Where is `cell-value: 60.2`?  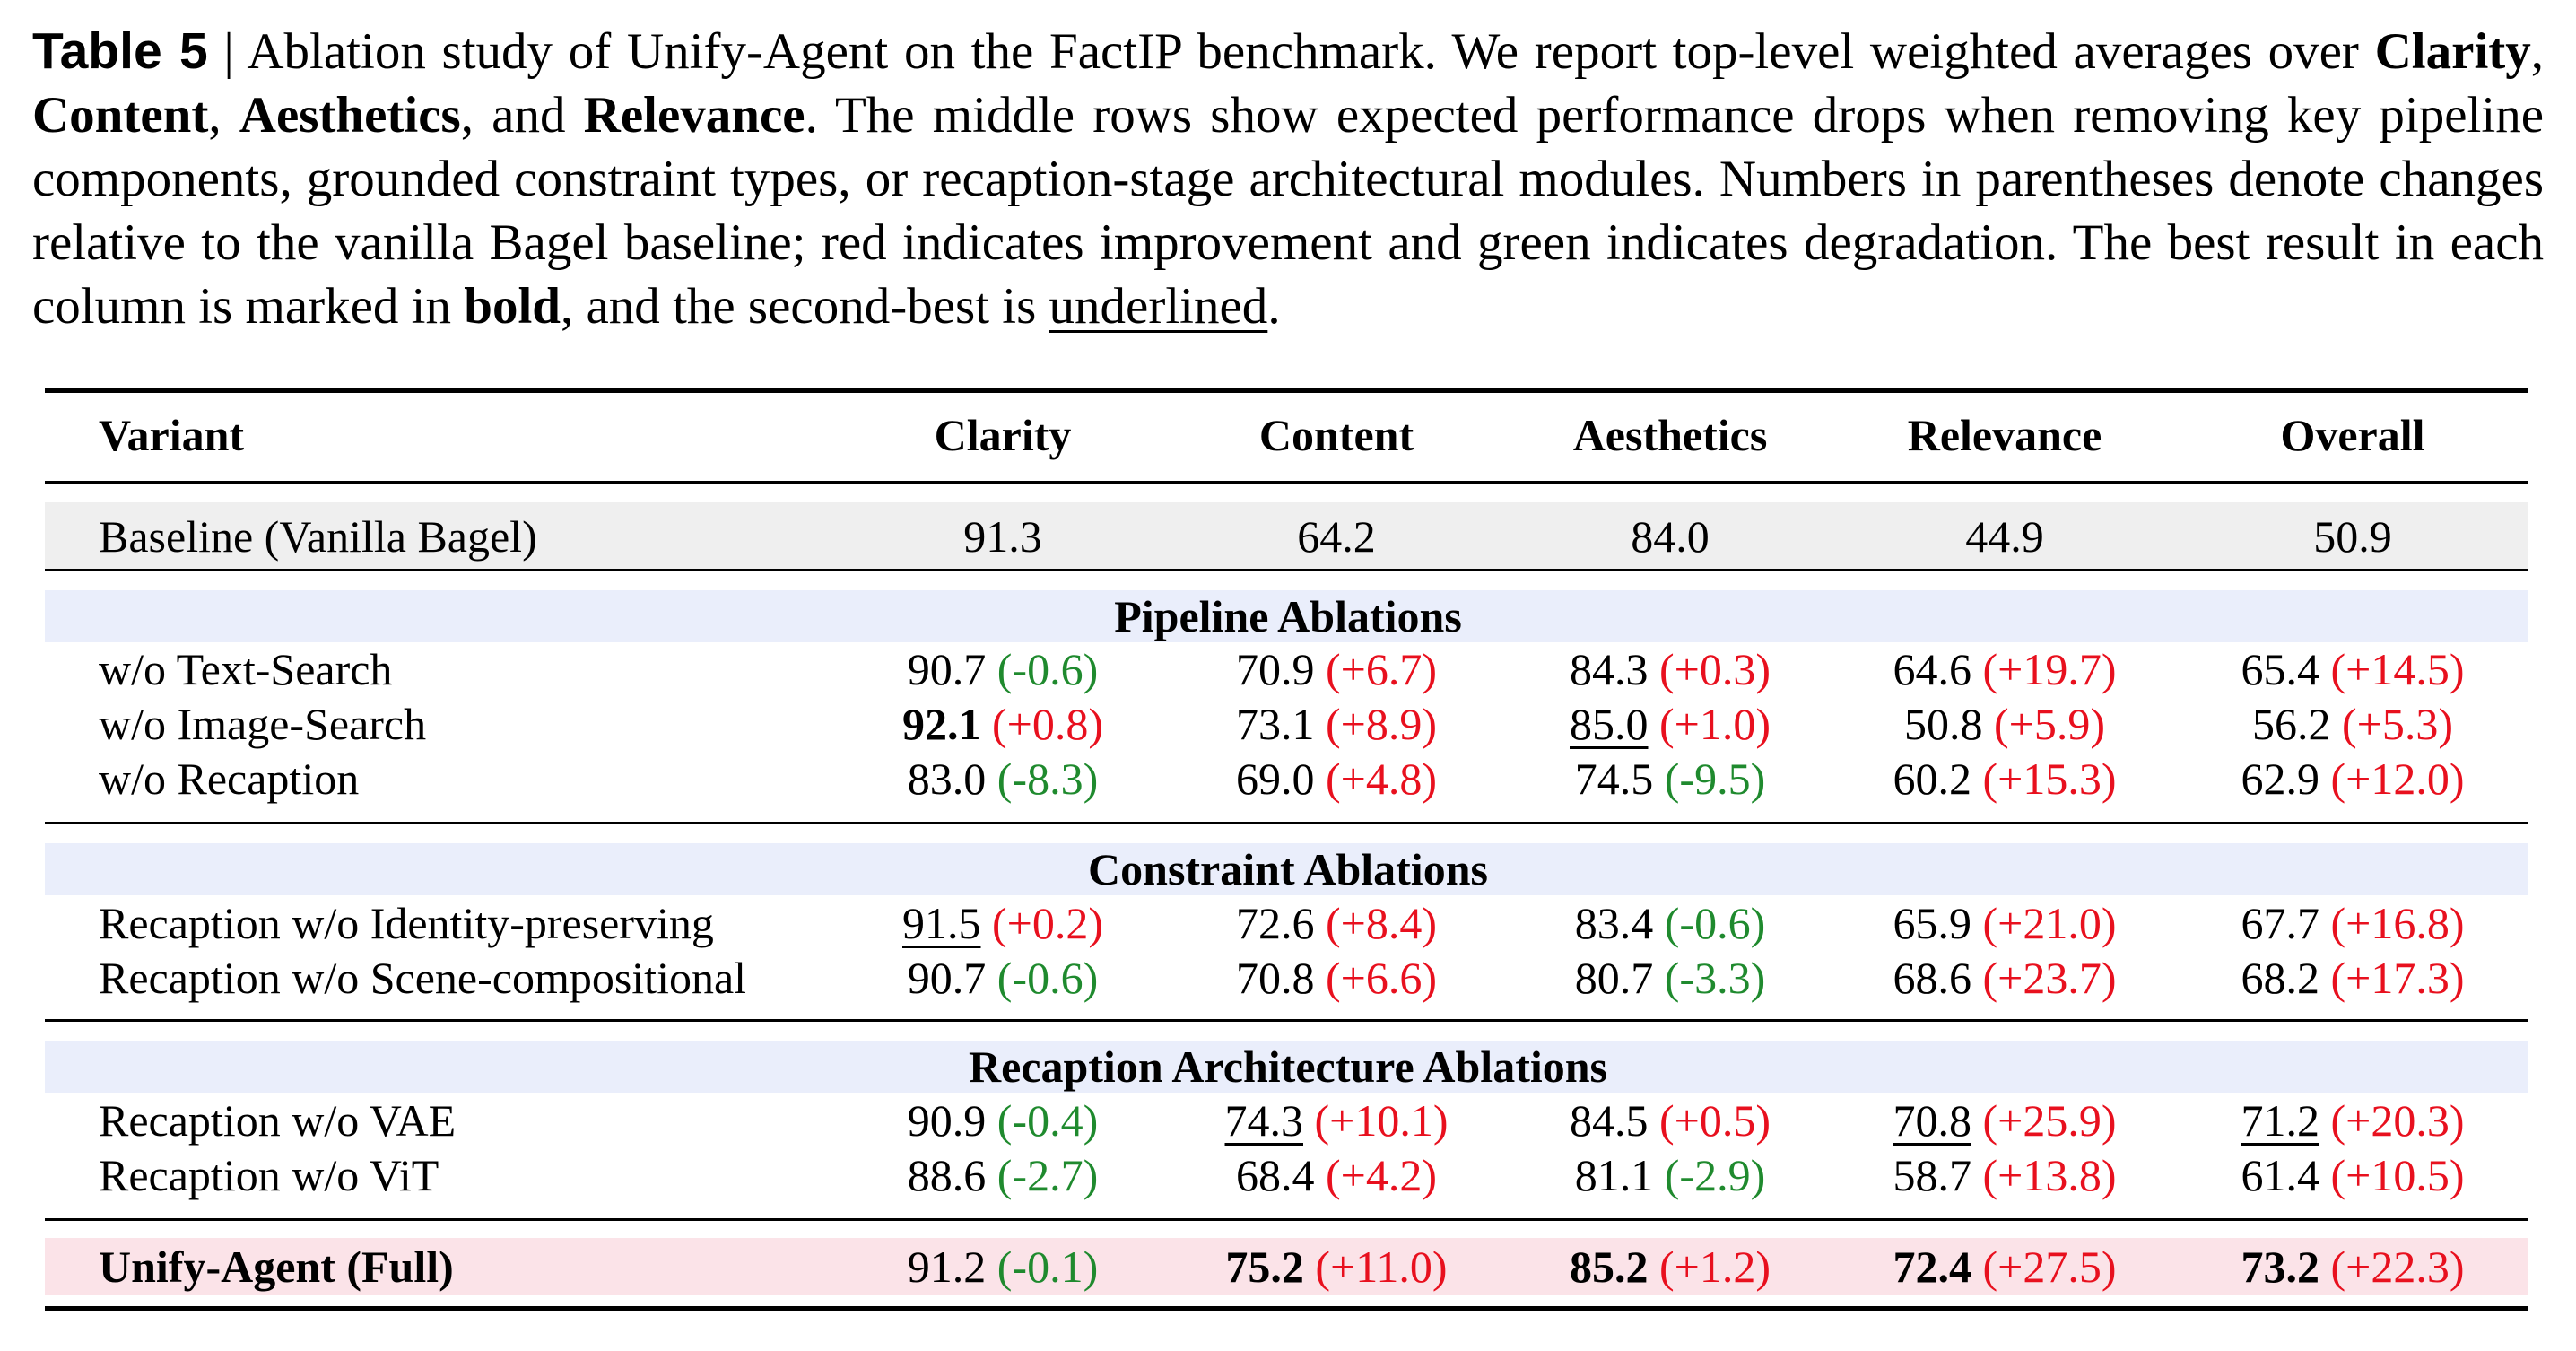
cell-value: 60.2 is located at coordinates (1932, 779).